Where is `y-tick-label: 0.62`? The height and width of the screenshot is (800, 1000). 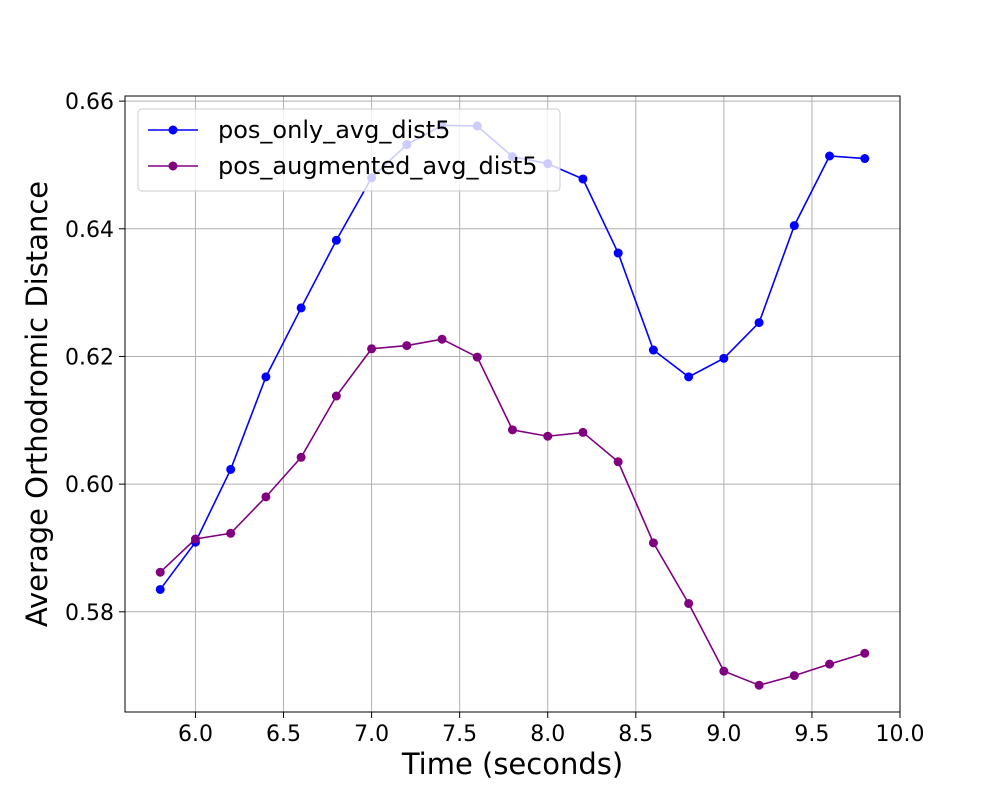
y-tick-label: 0.62 is located at coordinates (89, 357).